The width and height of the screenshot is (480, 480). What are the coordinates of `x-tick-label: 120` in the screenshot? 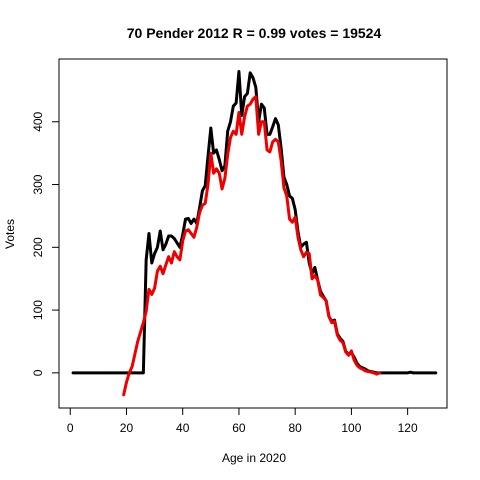 It's located at (408, 428).